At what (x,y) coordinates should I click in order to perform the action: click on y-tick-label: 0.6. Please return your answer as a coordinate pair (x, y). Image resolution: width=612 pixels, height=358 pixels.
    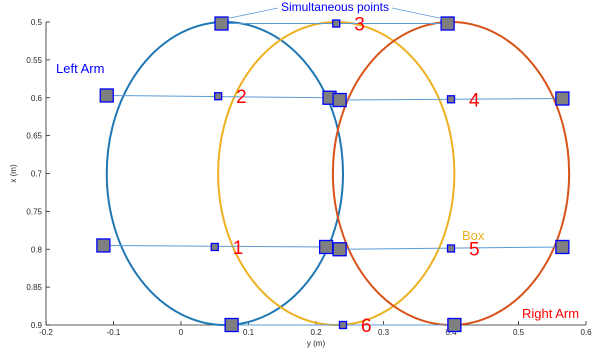
    Looking at the image, I should click on (37, 98).